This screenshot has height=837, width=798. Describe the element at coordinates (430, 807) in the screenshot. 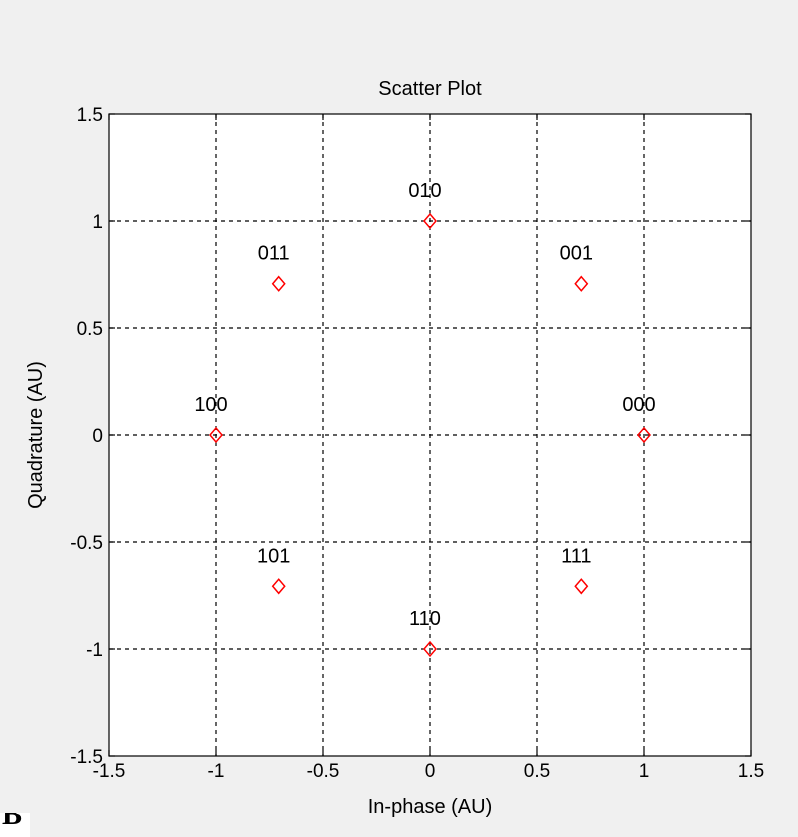

I see `x-axis-label: In-phase (AU)` at that location.